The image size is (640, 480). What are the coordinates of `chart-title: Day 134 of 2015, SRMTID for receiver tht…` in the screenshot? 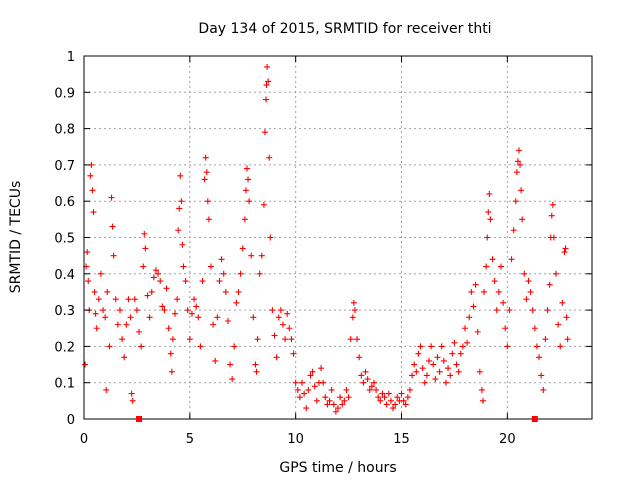 It's located at (344, 29).